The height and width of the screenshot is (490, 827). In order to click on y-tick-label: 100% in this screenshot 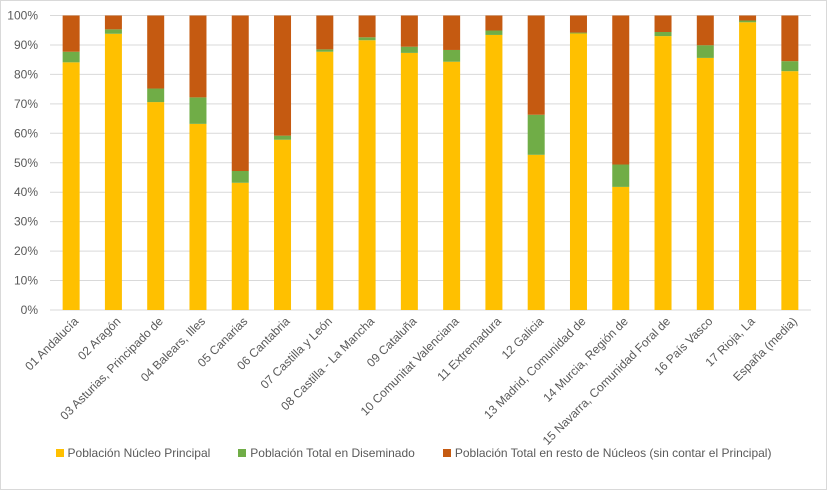, I will do `click(22, 16)`.